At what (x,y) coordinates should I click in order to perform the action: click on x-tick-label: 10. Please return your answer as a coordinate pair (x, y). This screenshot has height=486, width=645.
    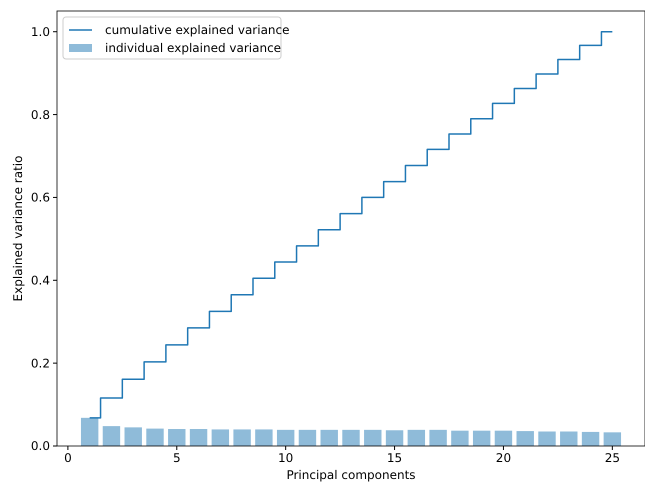
    Looking at the image, I should click on (286, 458).